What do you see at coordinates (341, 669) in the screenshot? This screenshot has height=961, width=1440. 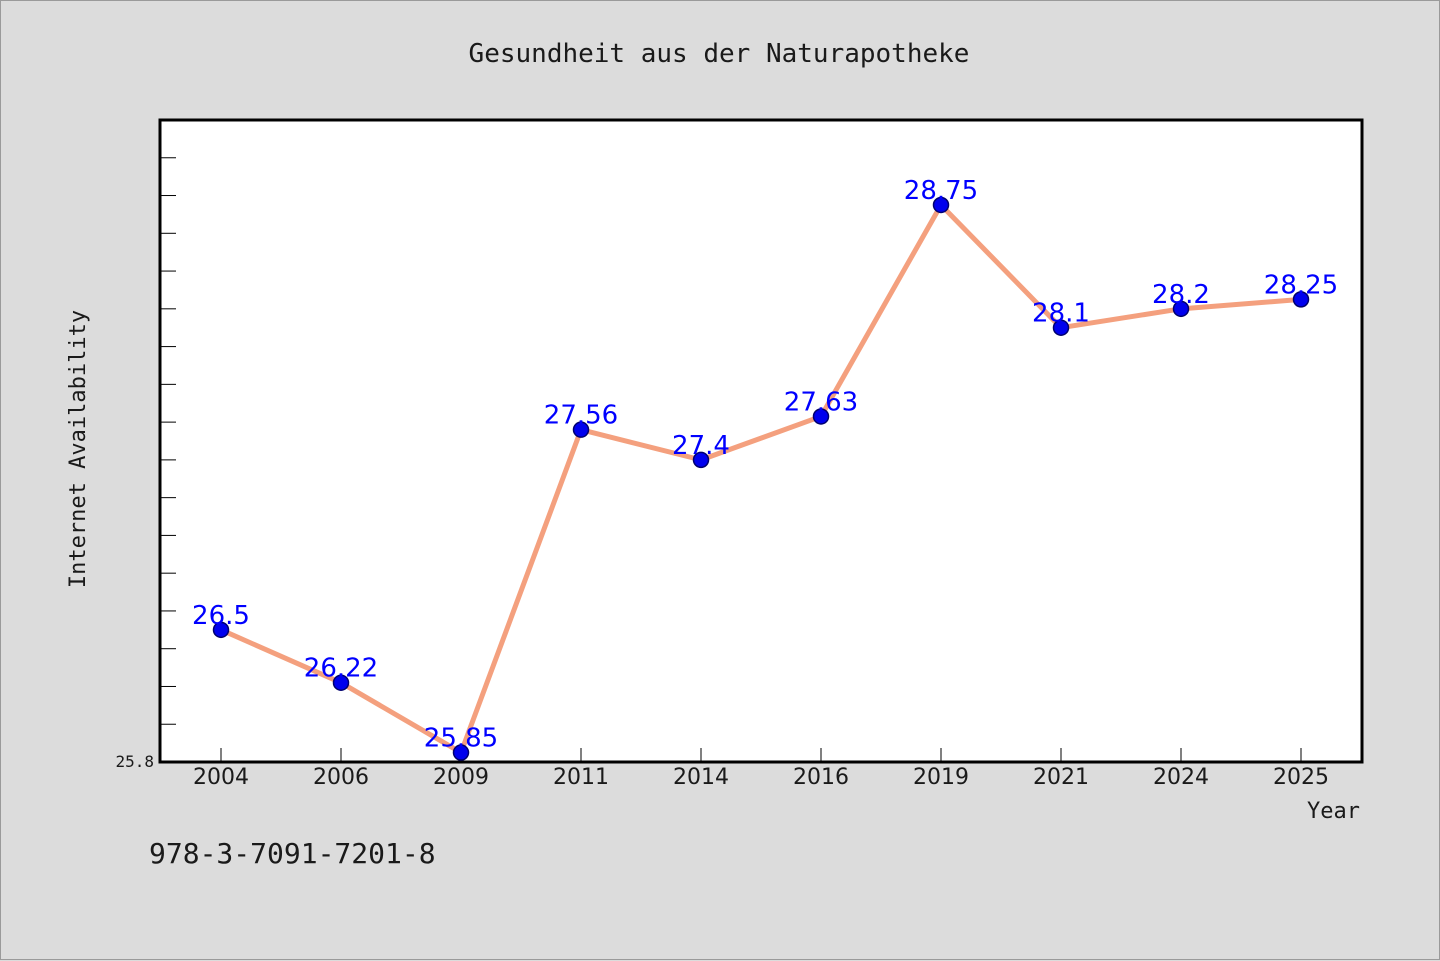 I see `data-label: 26.22` at bounding box center [341, 669].